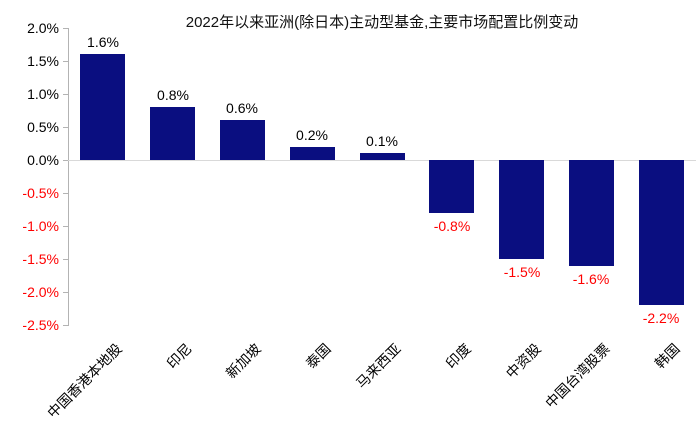 The height and width of the screenshot is (437, 700). What do you see at coordinates (318, 356) in the screenshot?
I see `x-category-label: 泰国` at bounding box center [318, 356].